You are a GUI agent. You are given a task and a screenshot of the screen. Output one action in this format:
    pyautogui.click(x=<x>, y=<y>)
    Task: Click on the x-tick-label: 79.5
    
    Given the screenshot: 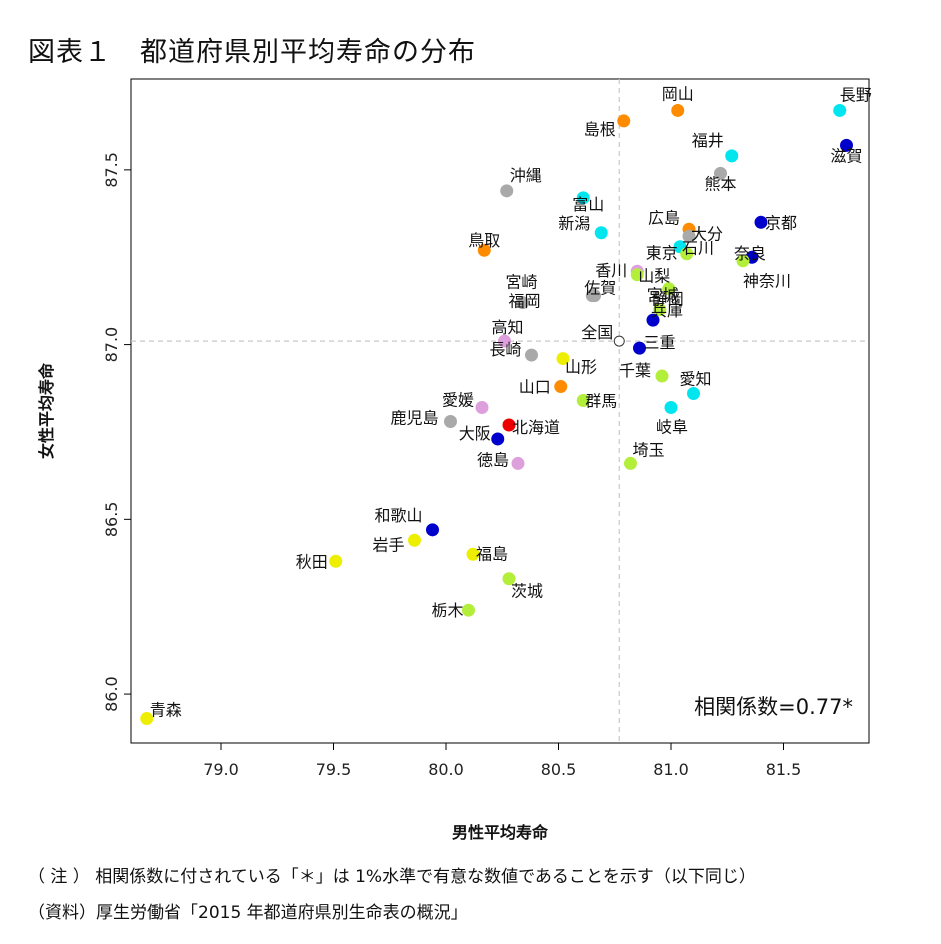 What is the action you would take?
    pyautogui.click(x=334, y=769)
    